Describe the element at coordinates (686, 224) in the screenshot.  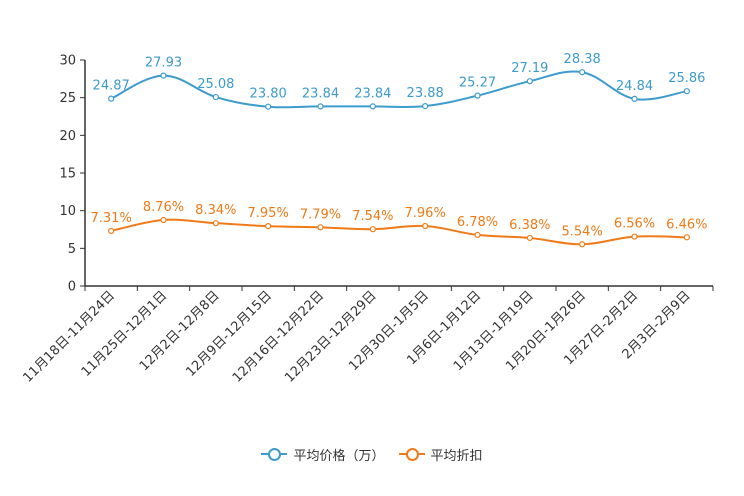
I see `discount-data-label: 6.46%` at that location.